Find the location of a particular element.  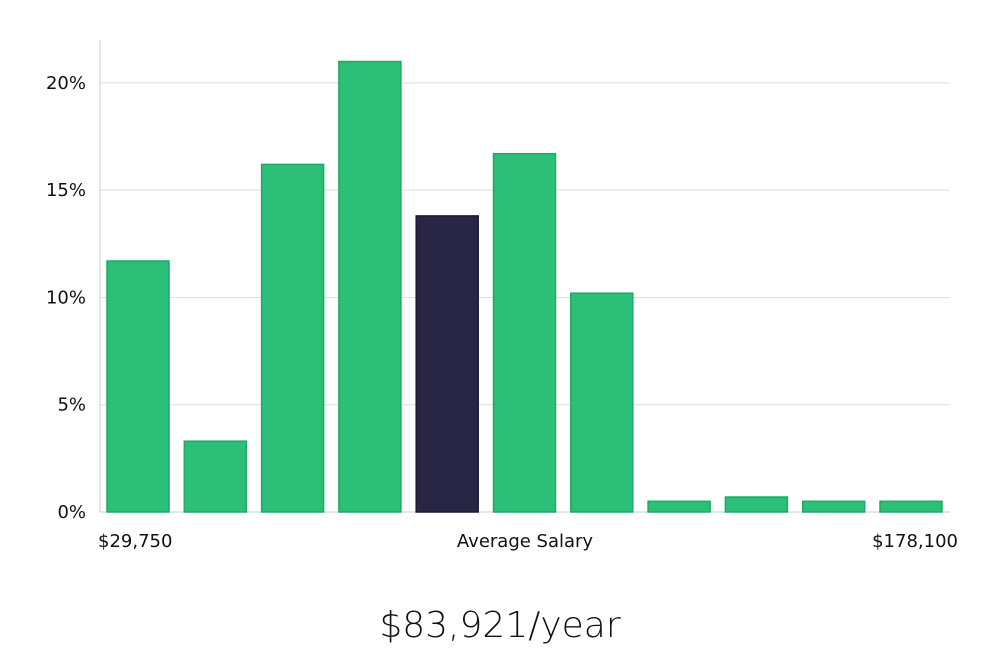

y-tick-label: 10% is located at coordinates (66, 297).